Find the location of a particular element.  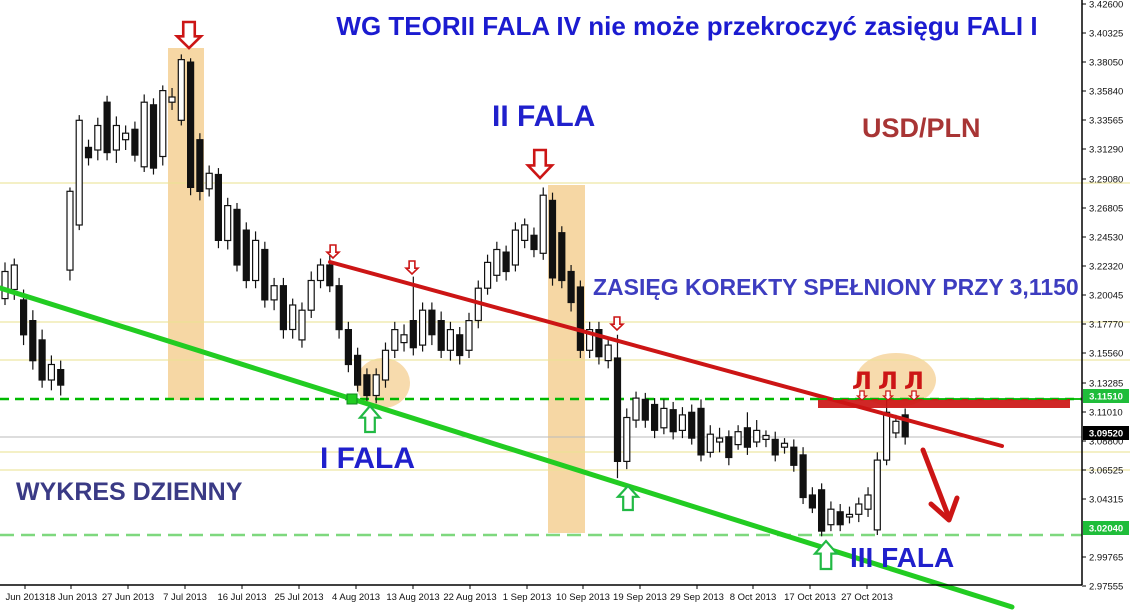

y-tick-label: 3.24530 is located at coordinates (1106, 238).